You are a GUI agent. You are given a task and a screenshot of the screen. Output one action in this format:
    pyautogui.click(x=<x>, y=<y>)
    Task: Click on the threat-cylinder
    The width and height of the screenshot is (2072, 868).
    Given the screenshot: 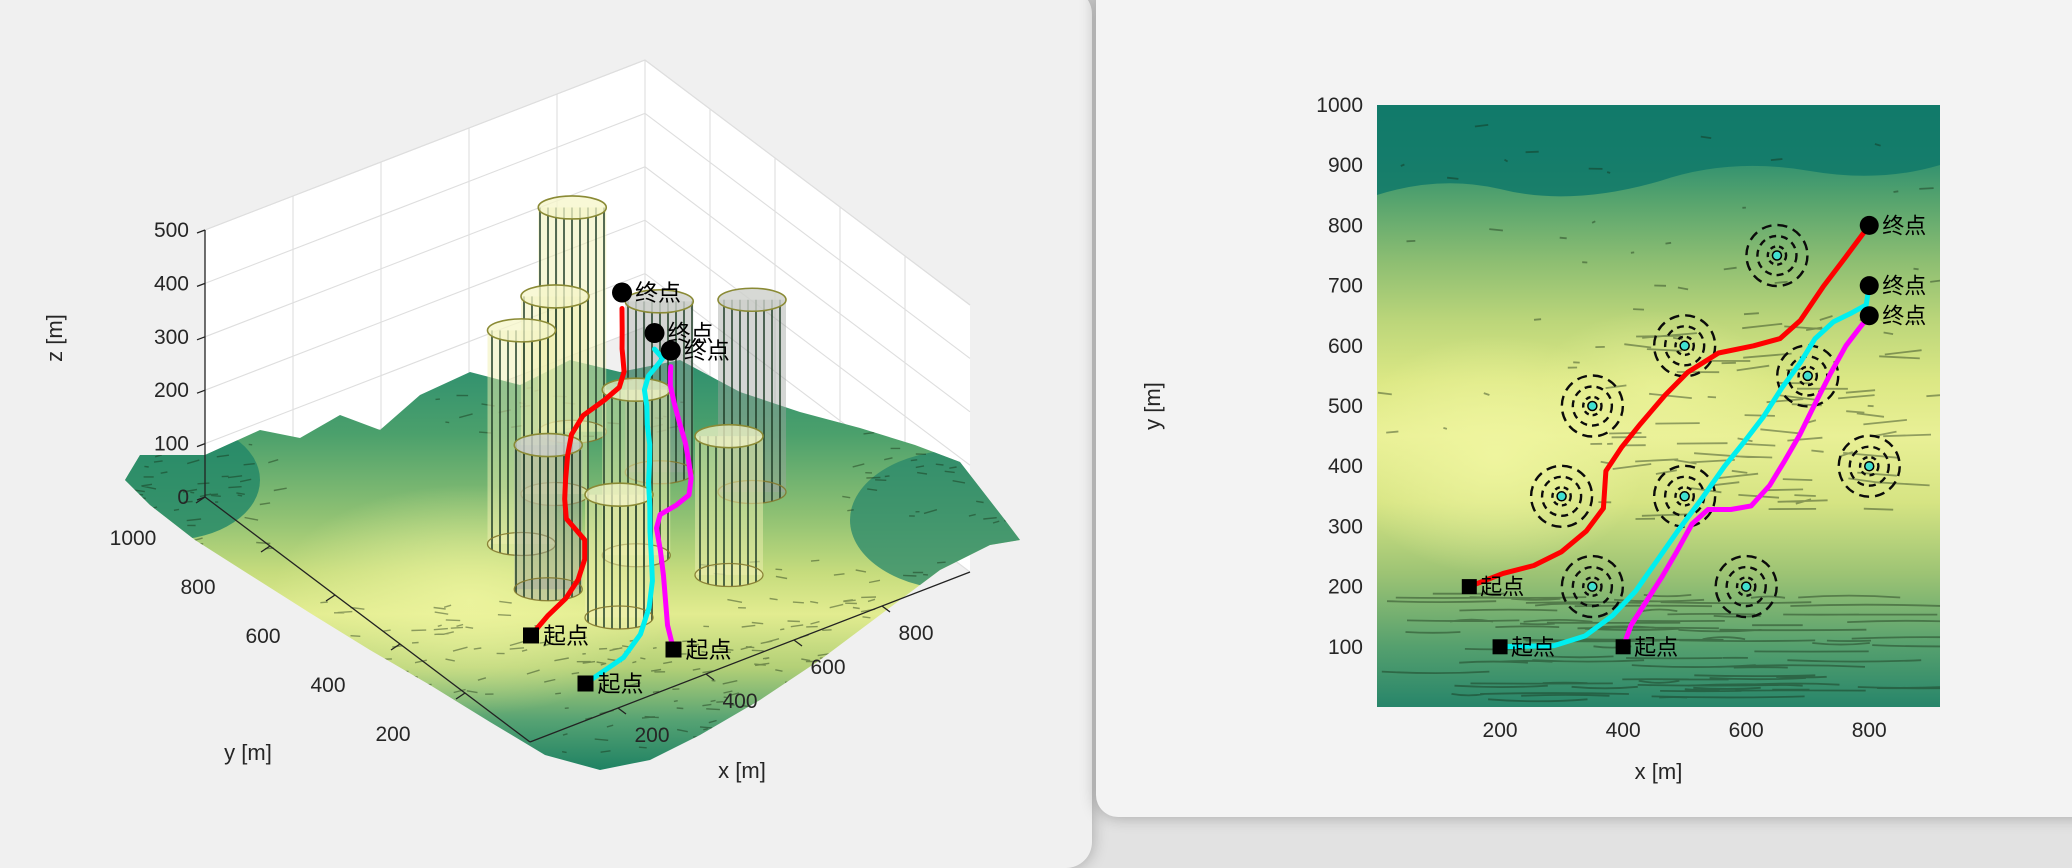 What is the action you would take?
    pyautogui.click(x=729, y=505)
    